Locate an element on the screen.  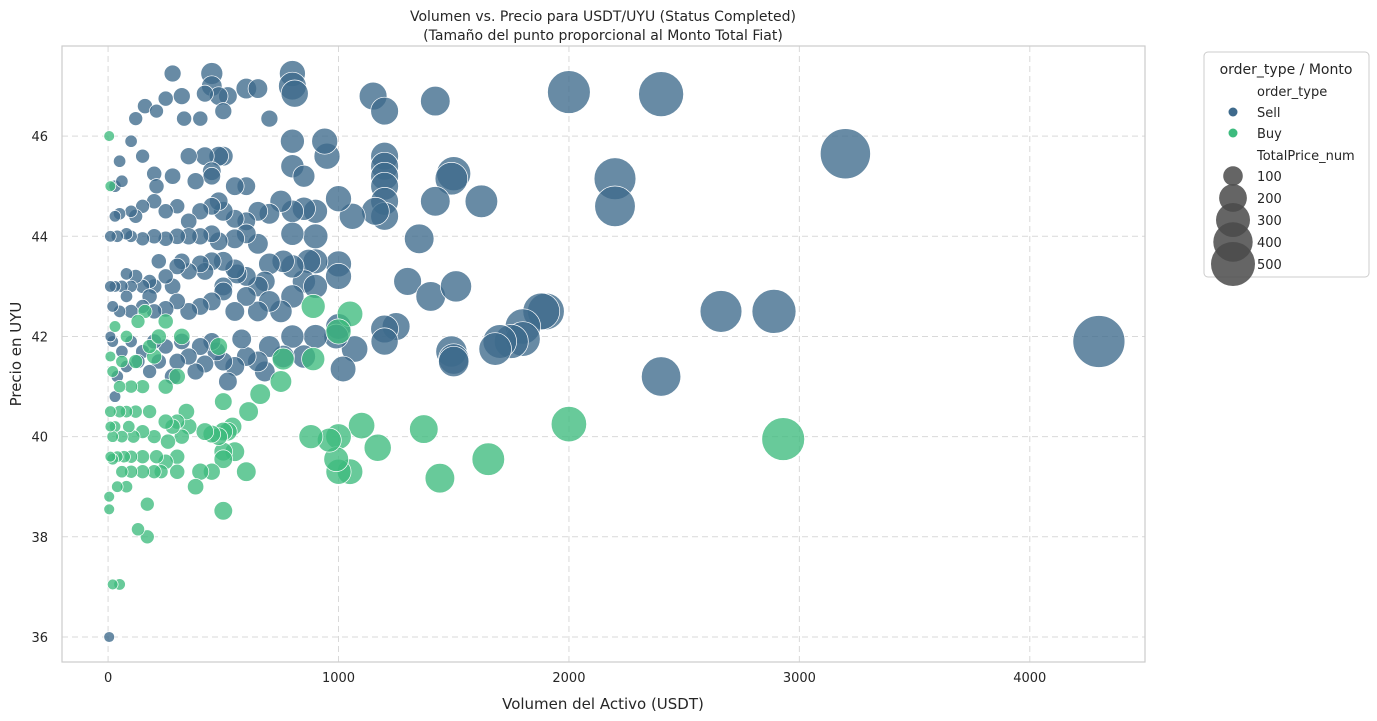
y-tick-label: 42 is located at coordinates (39, 337).